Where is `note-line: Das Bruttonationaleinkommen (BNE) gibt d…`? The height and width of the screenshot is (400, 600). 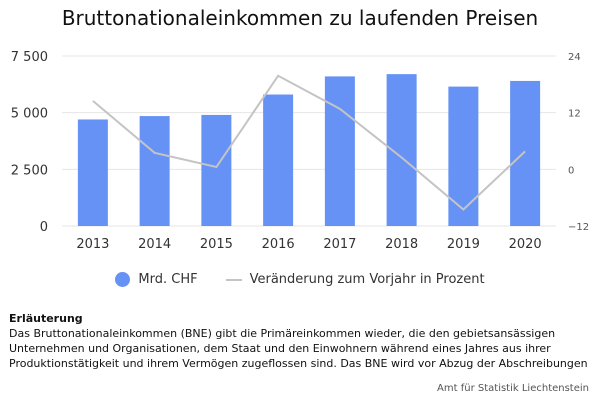 note-line: Das Bruttonationaleinkommen (BNE) gibt d… is located at coordinates (282, 333).